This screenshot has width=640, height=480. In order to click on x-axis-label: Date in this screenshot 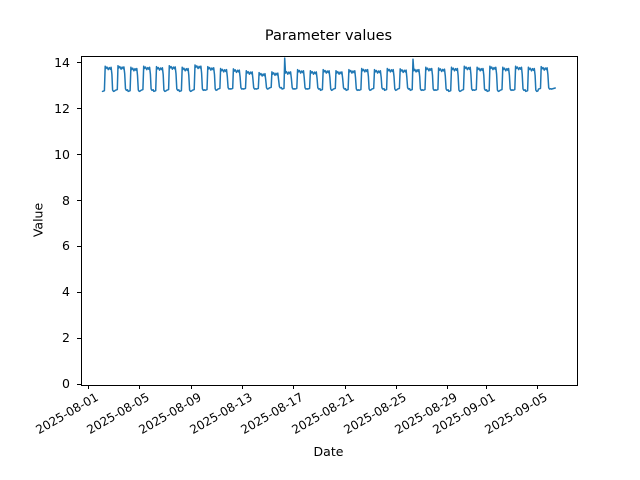, I will do `click(328, 451)`.